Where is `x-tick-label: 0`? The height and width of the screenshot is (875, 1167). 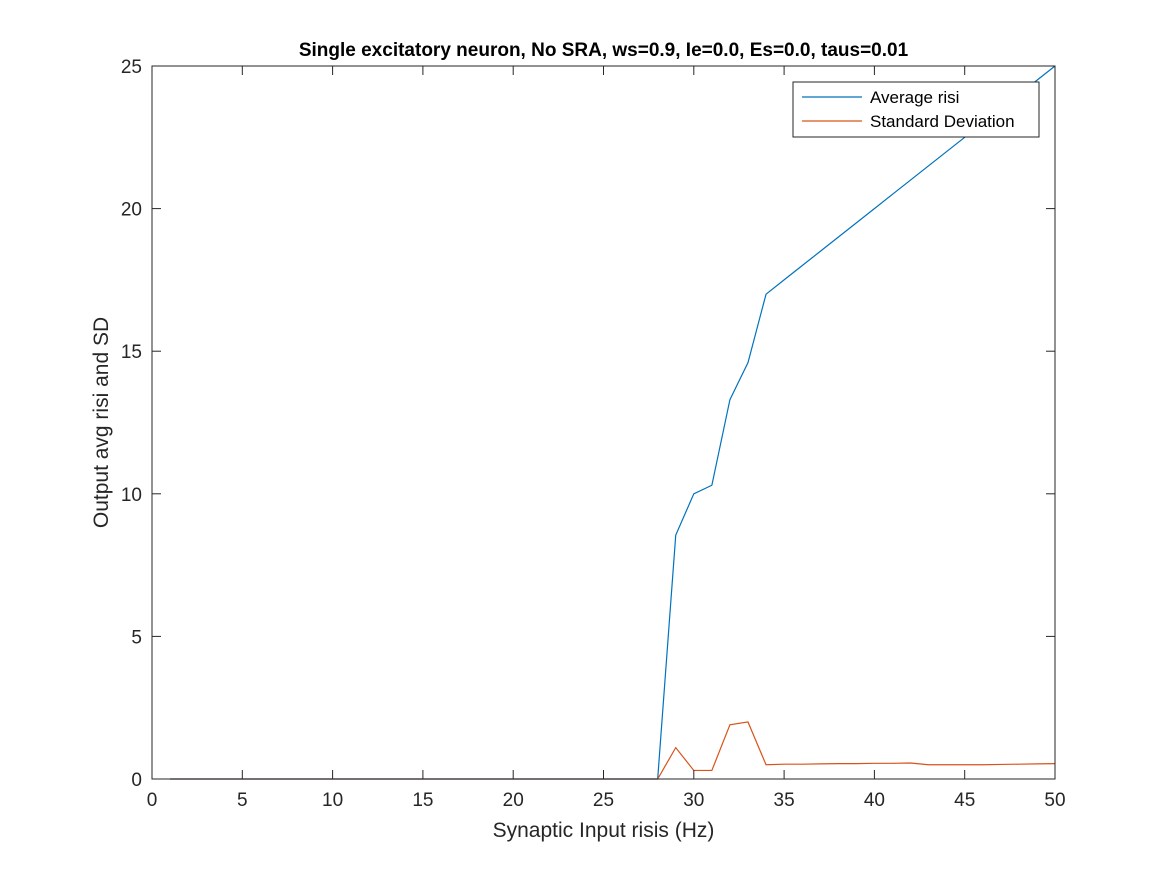 x-tick-label: 0 is located at coordinates (152, 800).